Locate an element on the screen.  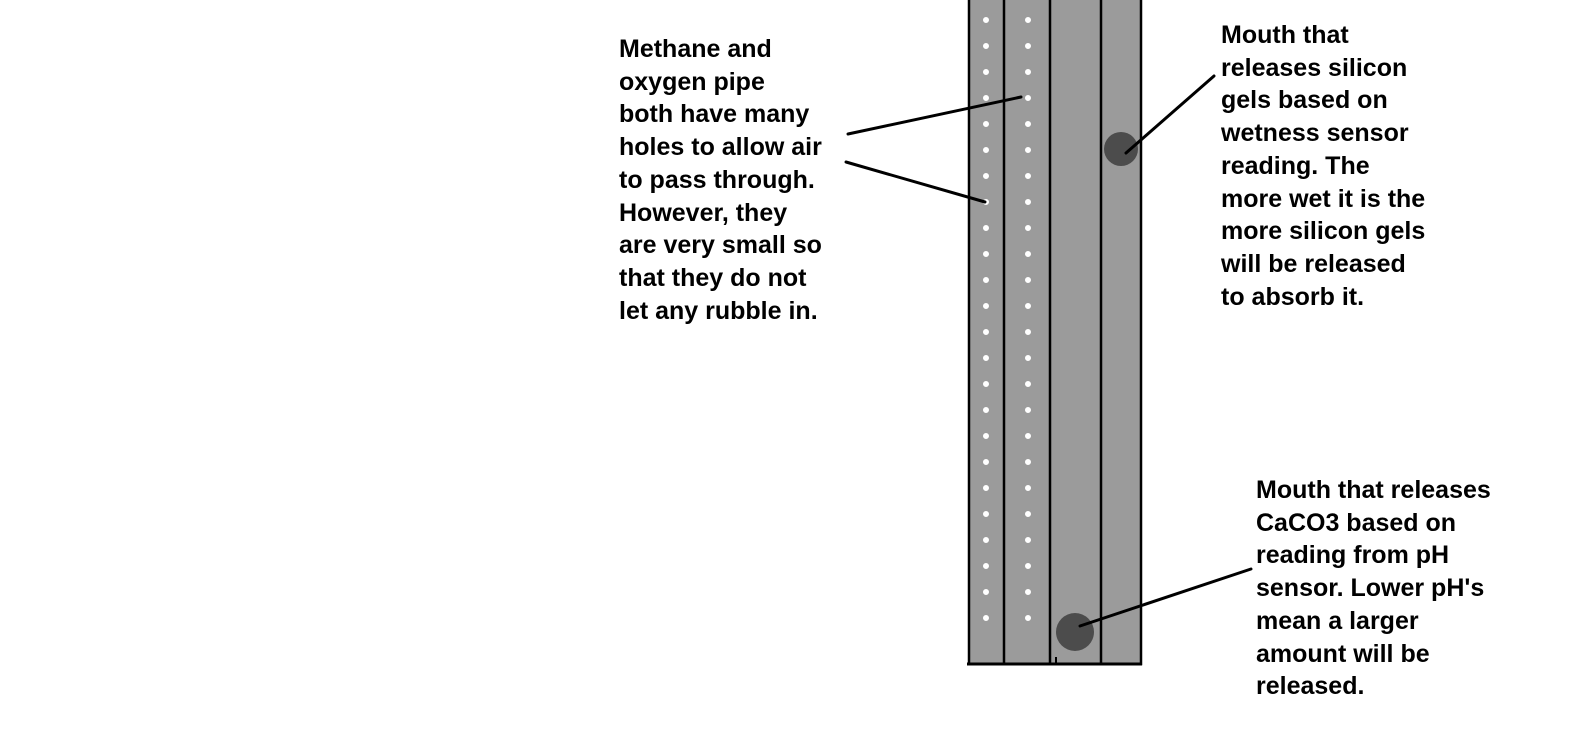
leader-line-oxygen-pipe is located at coordinates (934, 115).